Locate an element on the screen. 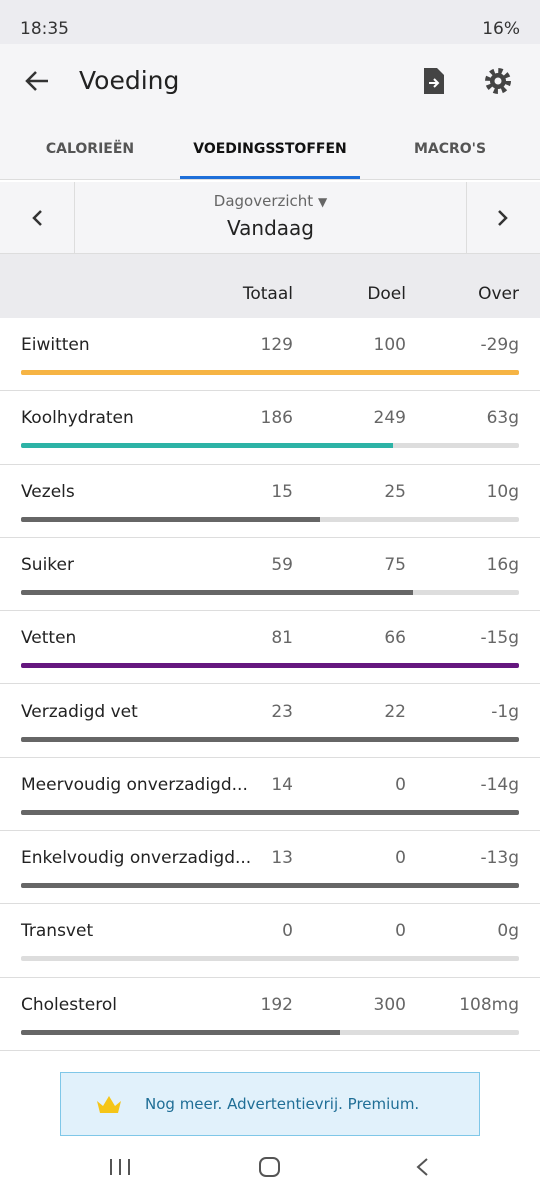 The width and height of the screenshot is (540, 1200). over: 108mg is located at coordinates (489, 1004).